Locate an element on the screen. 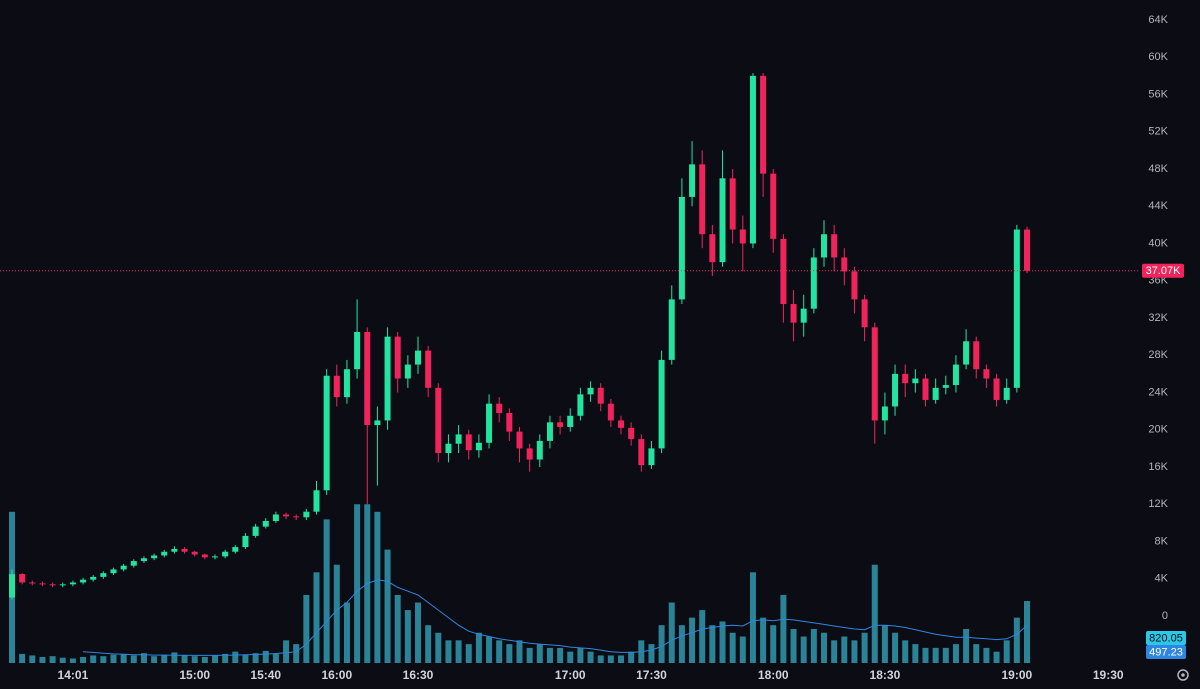 This screenshot has height=689, width=1200. last-price-label: 37.07K is located at coordinates (1164, 271).